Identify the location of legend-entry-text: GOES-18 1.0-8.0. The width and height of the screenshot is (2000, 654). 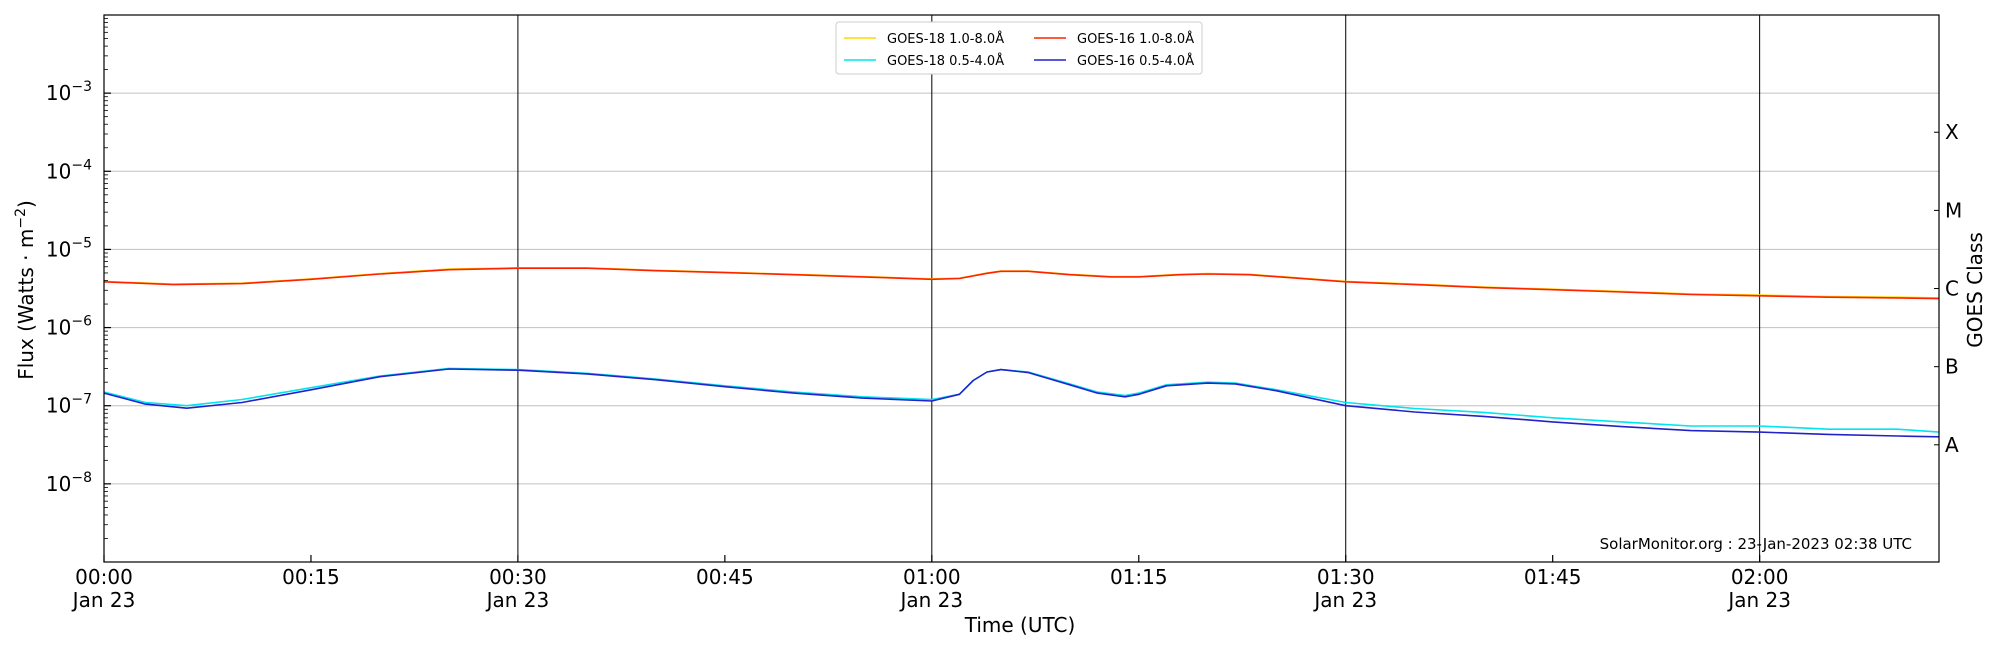
(941, 39).